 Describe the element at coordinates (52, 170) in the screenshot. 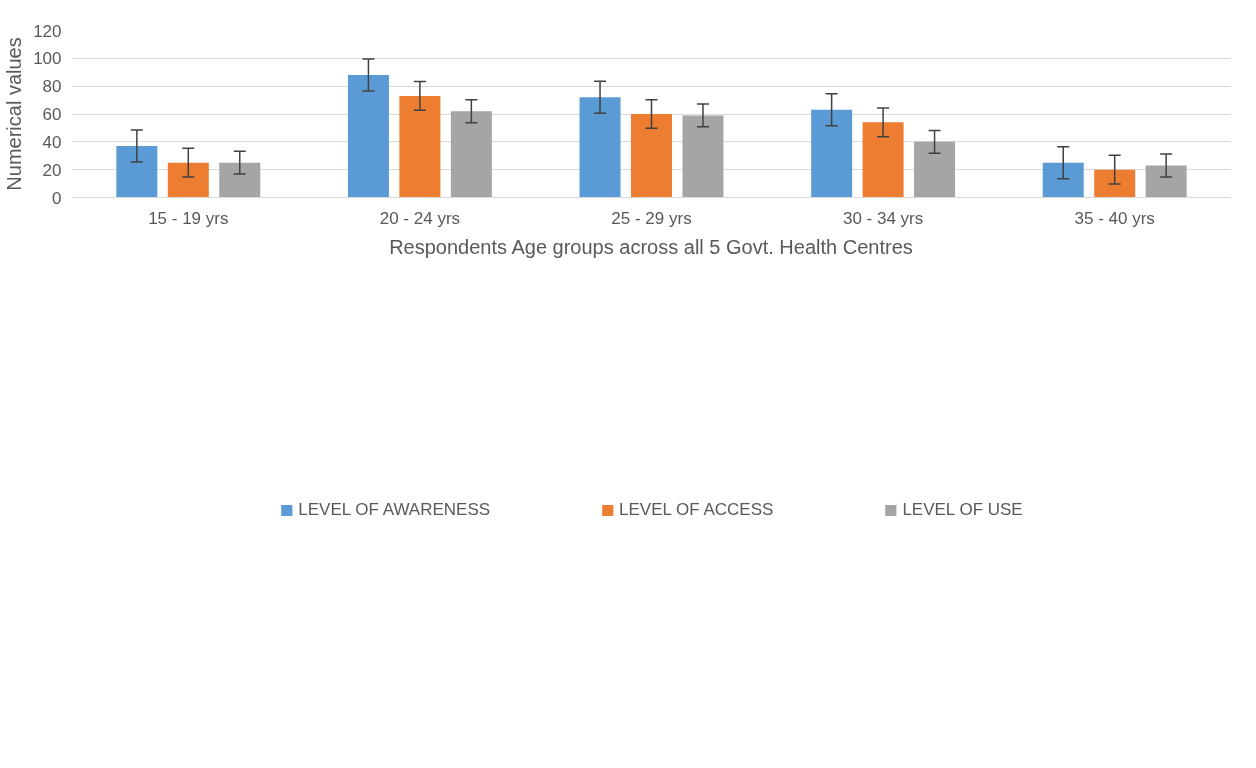

I see `y-tick-label: 20` at that location.